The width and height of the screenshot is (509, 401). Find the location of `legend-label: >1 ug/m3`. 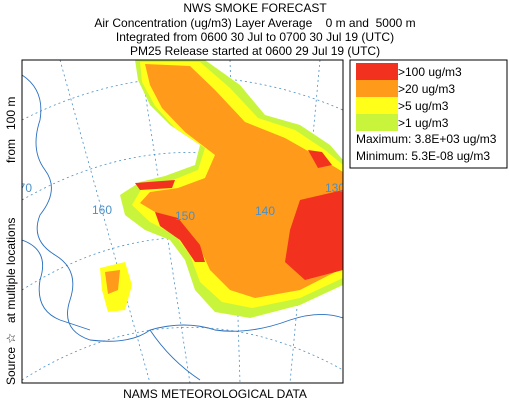

legend-label: >1 ug/m3 is located at coordinates (423, 123).